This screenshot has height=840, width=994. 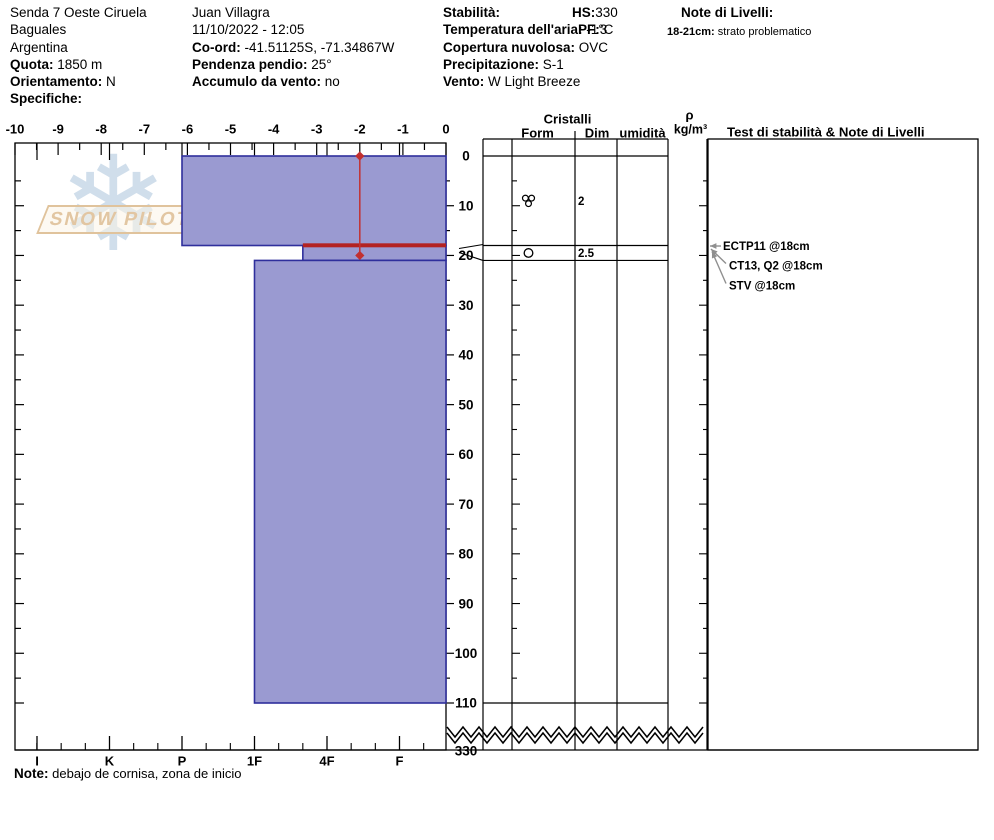 I want to click on stability-test-label: CT13, Q2 @18cm, so click(x=776, y=267).